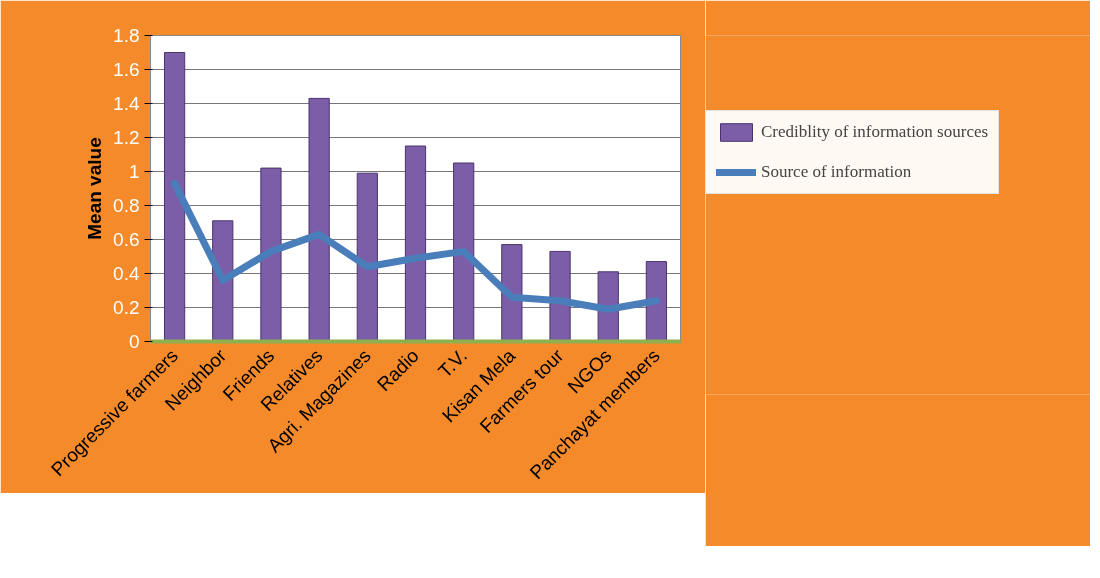 Image resolution: width=1100 pixels, height=578 pixels. What do you see at coordinates (126, 137) in the screenshot?
I see `y-tick-label: 1.2` at bounding box center [126, 137].